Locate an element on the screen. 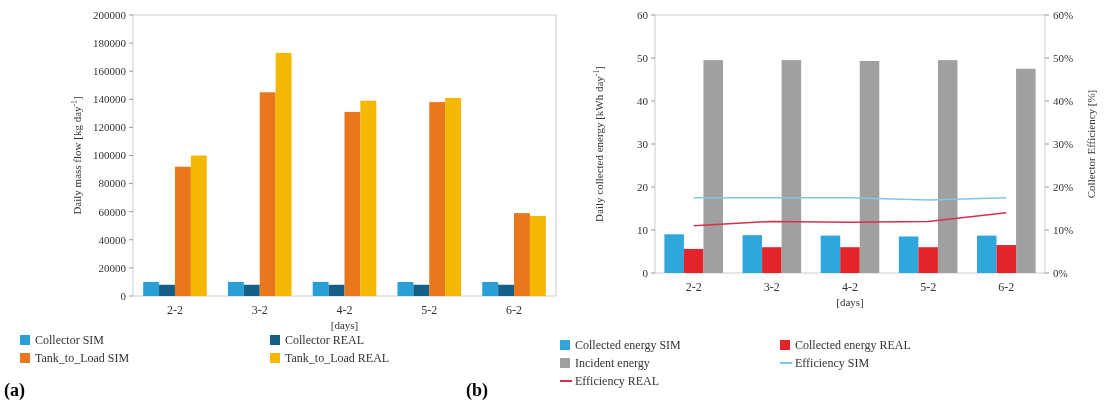 The width and height of the screenshot is (1114, 410). y-tick-label: 20 is located at coordinates (643, 186).